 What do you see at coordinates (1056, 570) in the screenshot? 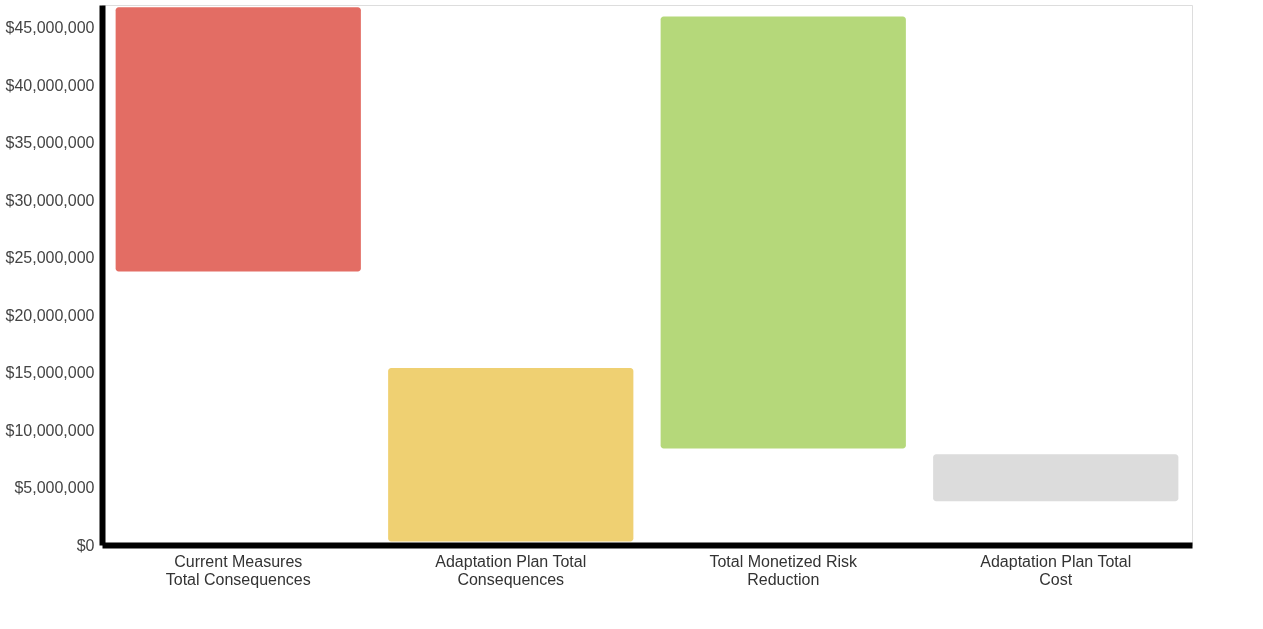
I see `x-tick-label: Adaptation Plan Total Cost` at bounding box center [1056, 570].